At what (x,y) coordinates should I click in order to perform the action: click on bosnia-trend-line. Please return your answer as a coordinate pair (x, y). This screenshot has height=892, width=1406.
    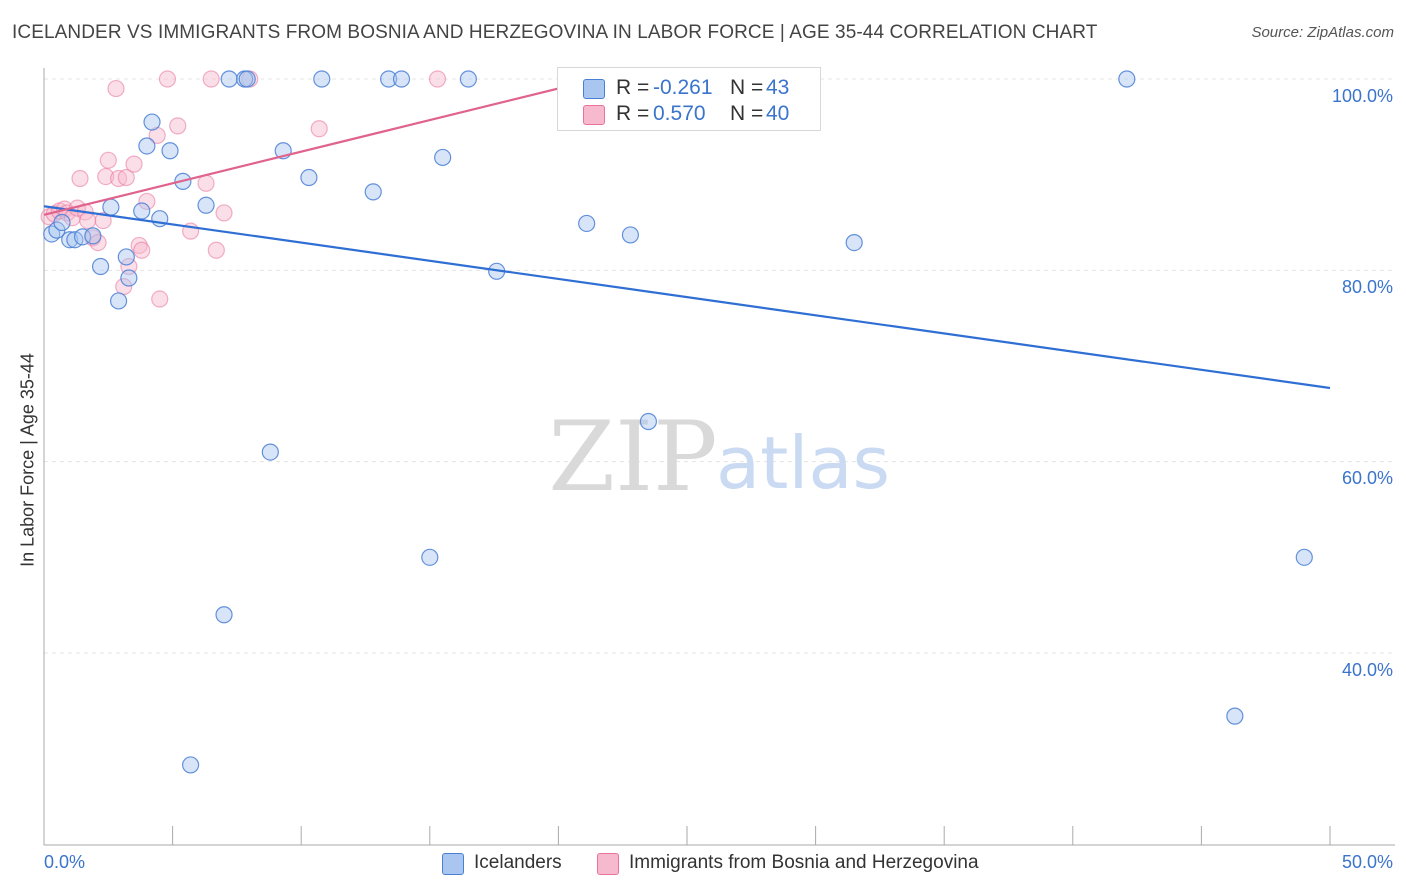
    Looking at the image, I should click on (320, 146).